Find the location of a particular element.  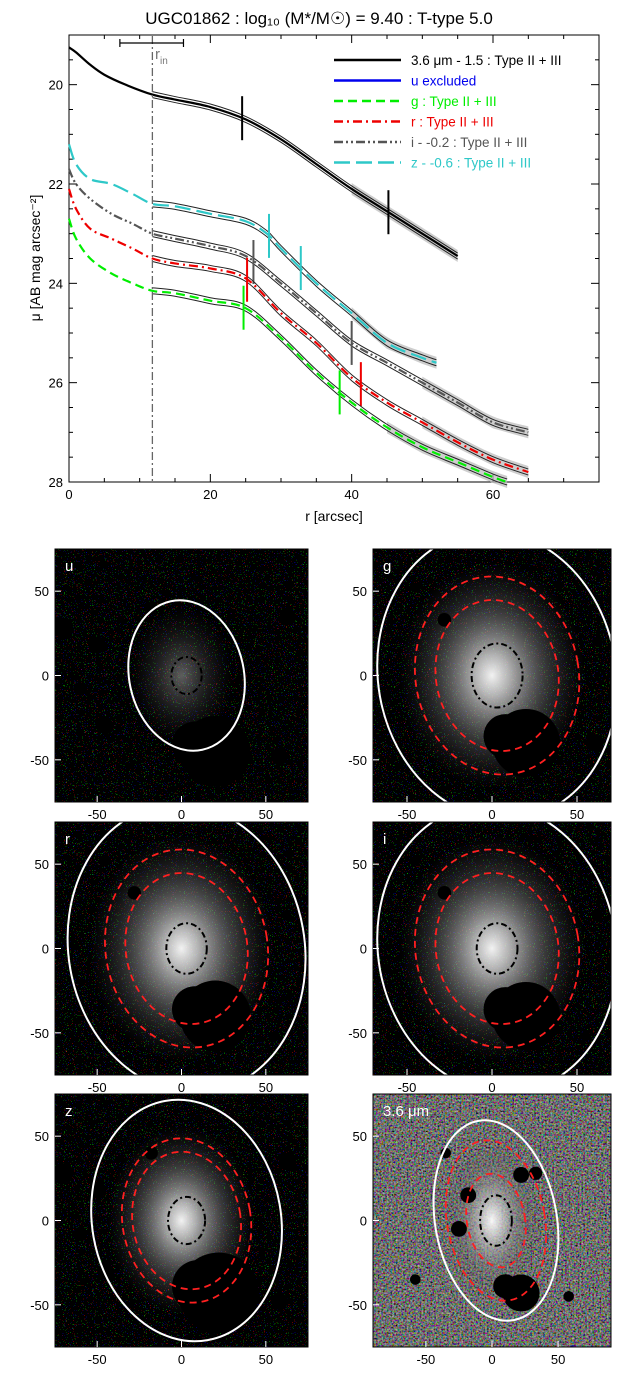

galaxy-light is located at coordinates (181, 675).